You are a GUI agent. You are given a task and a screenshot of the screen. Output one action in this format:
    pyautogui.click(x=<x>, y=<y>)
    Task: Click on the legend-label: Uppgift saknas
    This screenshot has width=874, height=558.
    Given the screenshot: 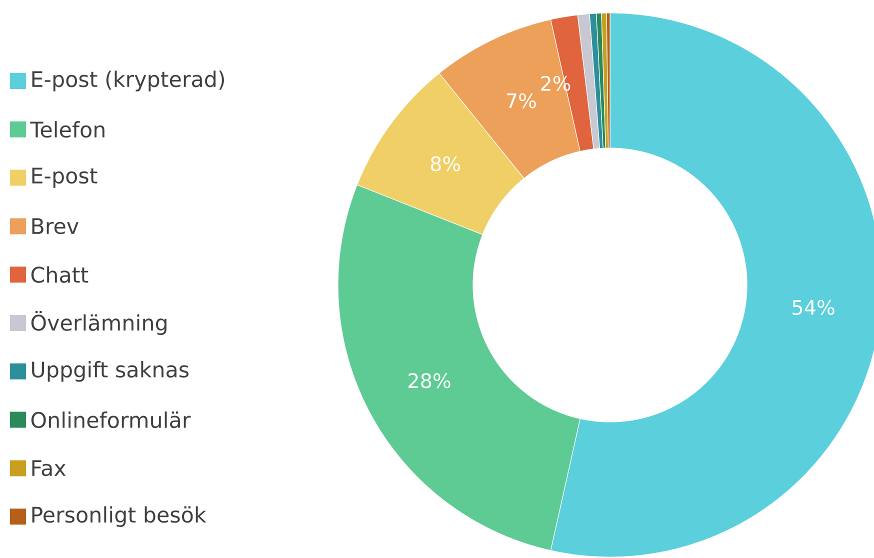 What is the action you would take?
    pyautogui.click(x=110, y=371)
    